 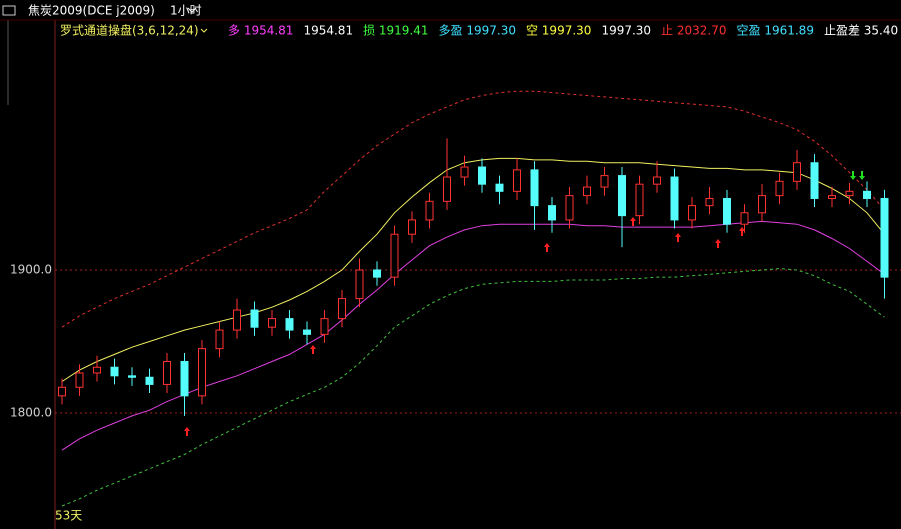 I want to click on indicator-dropdown, so click(x=204, y=30).